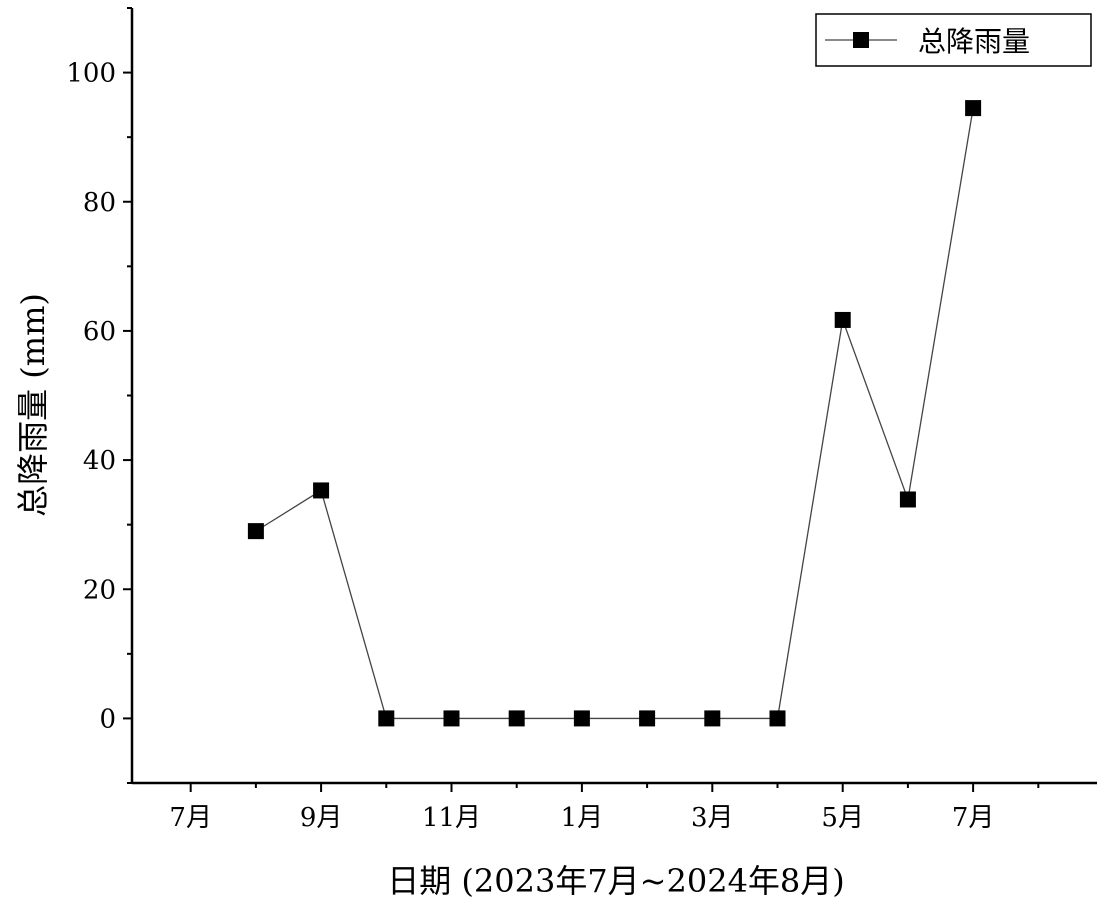 Image resolution: width=1101 pixels, height=905 pixels. Describe the element at coordinates (99, 590) in the screenshot. I see `y-tick-label: 20` at that location.